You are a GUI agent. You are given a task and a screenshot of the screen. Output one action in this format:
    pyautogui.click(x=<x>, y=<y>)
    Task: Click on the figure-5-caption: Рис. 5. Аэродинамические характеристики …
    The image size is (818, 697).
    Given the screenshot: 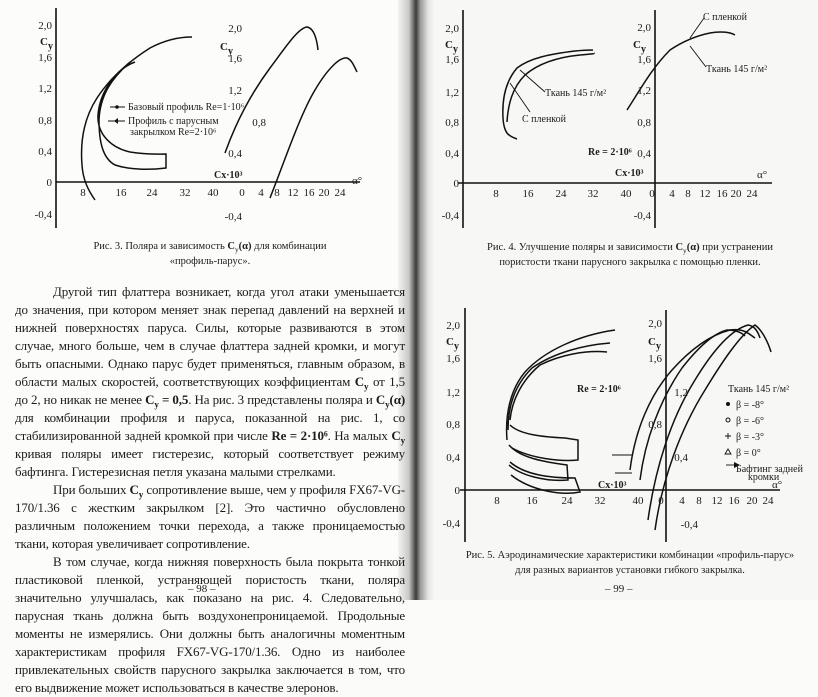 What is the action you would take?
    pyautogui.click(x=630, y=563)
    